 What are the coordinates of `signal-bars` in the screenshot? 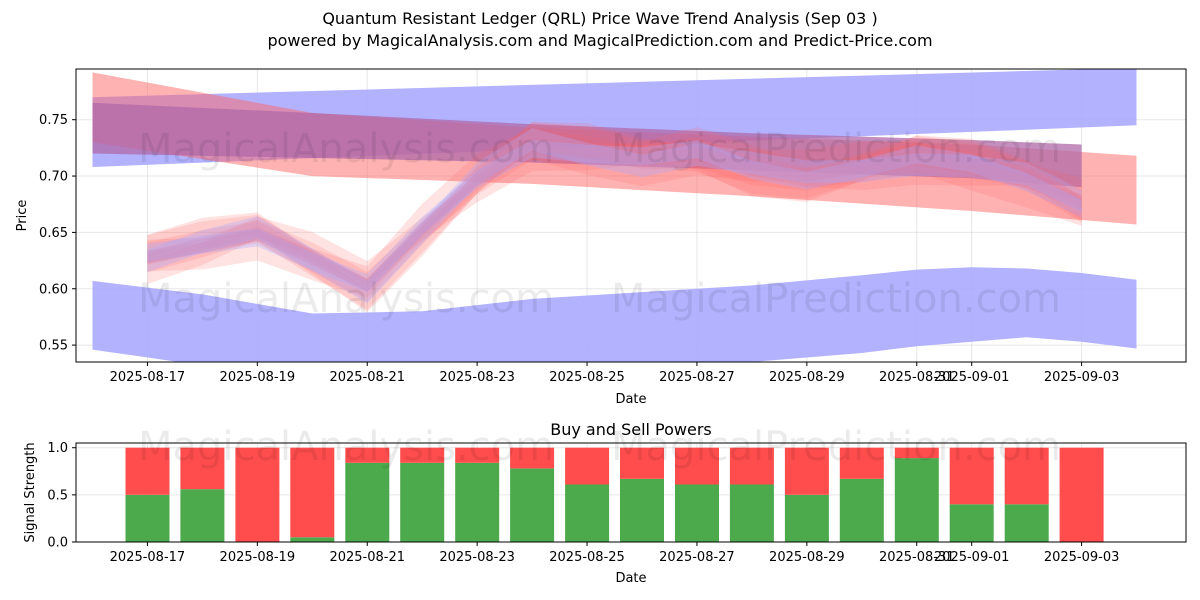 It's located at (614, 494).